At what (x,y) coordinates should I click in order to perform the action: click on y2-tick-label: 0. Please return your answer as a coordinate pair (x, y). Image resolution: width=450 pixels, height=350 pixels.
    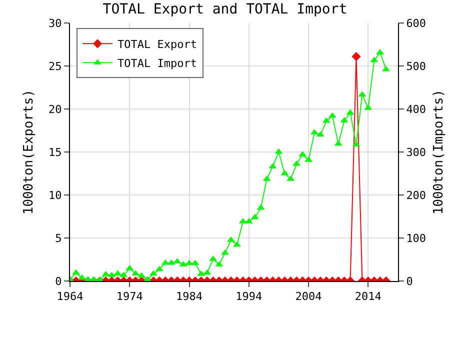
    Looking at the image, I should click on (409, 281).